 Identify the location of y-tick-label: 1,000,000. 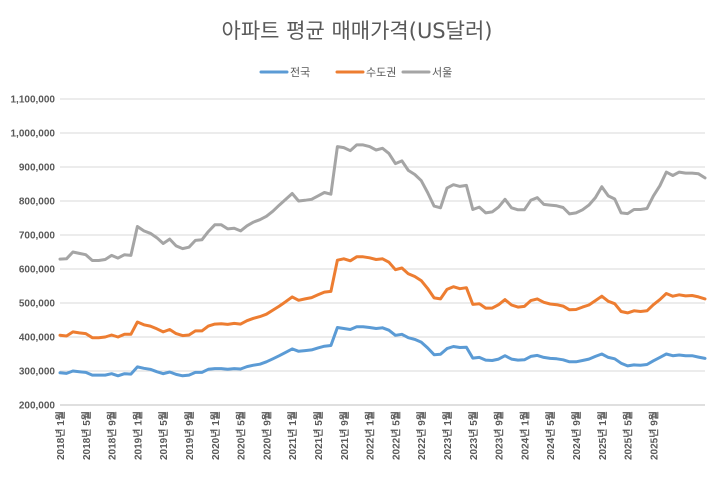
(33, 134).